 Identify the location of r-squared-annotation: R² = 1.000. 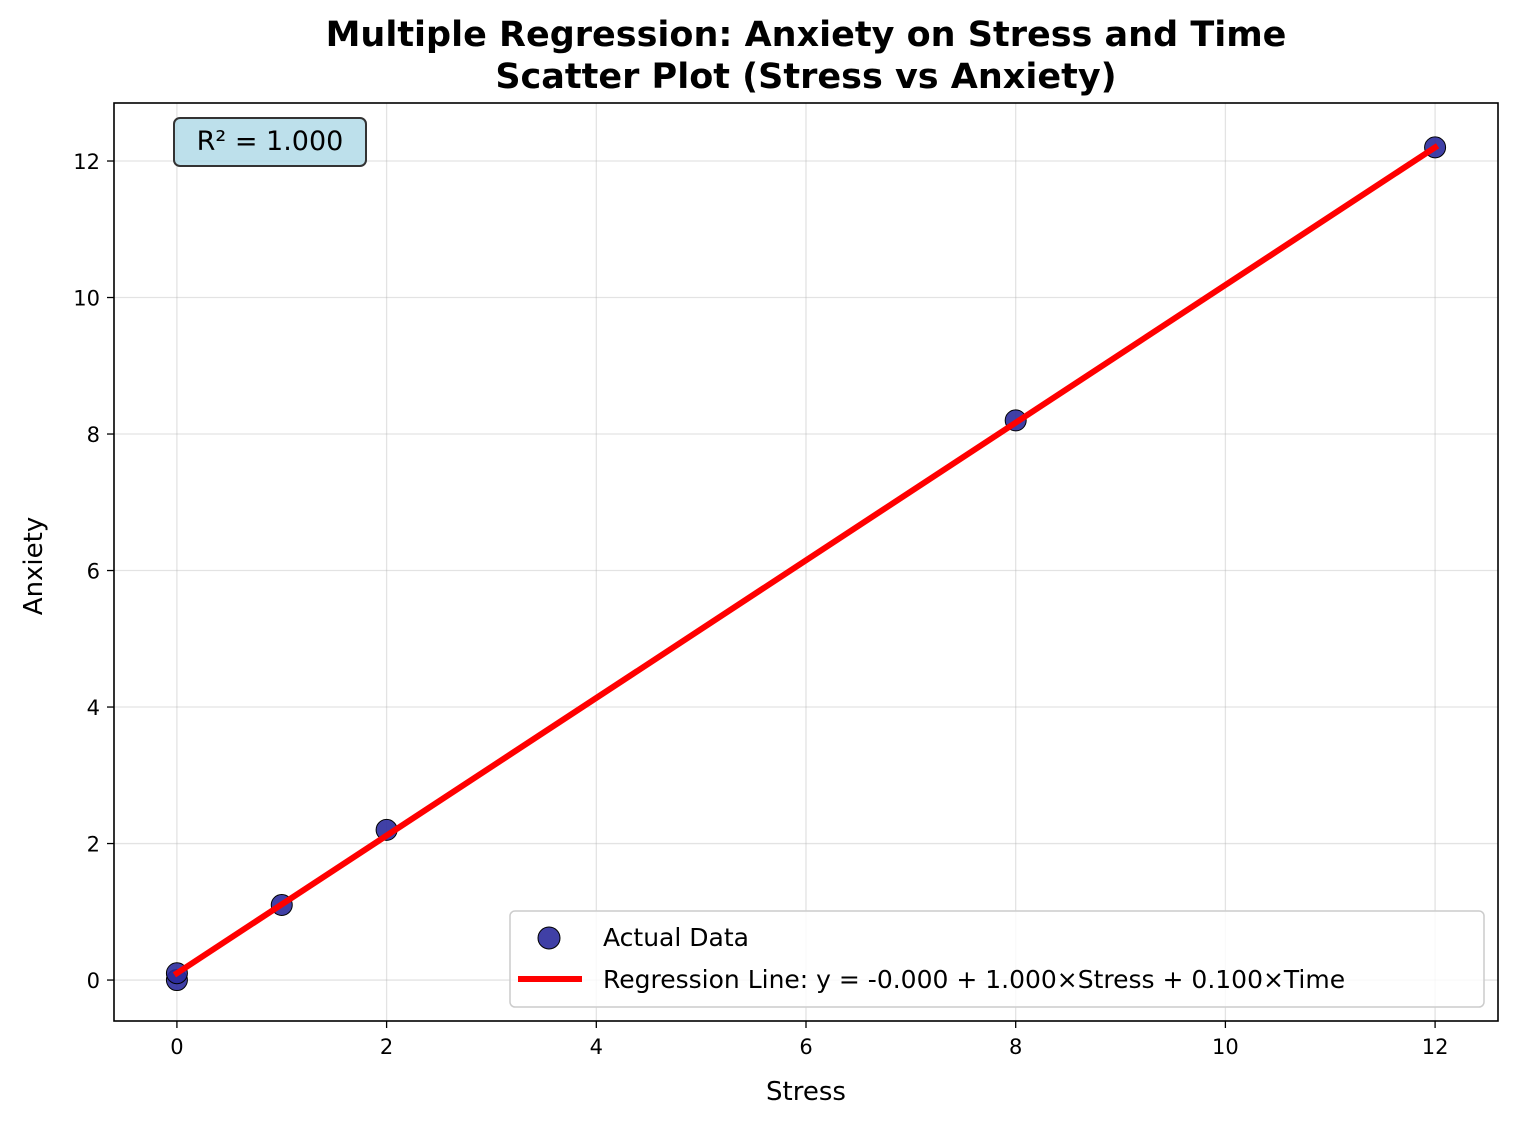
(270, 142).